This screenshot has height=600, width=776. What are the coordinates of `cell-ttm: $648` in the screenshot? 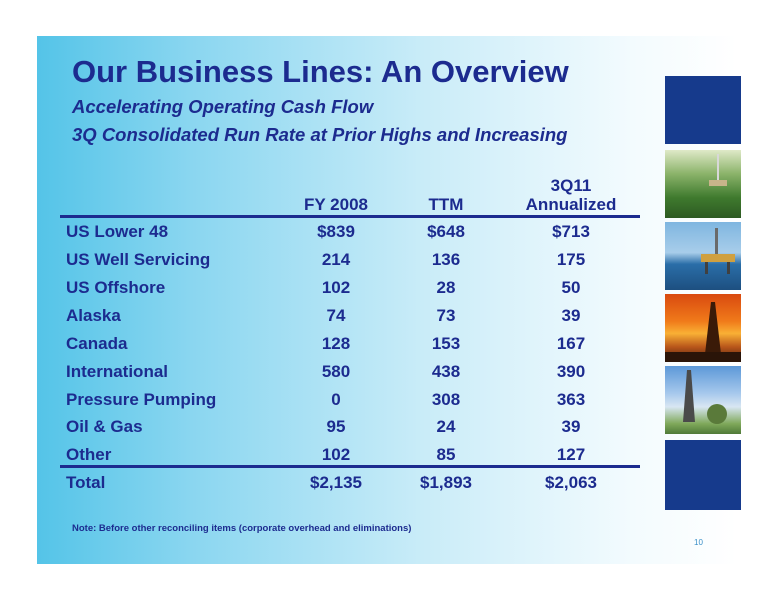 It's located at (446, 231).